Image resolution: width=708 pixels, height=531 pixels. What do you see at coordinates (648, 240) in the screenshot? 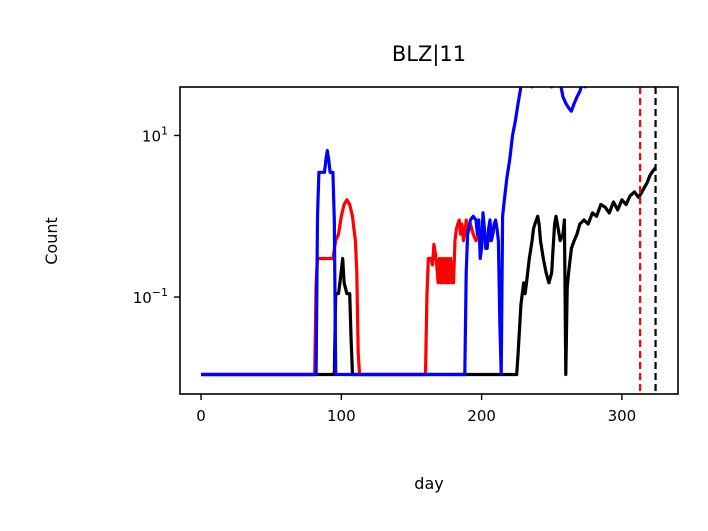
I see `reference-lines` at bounding box center [648, 240].